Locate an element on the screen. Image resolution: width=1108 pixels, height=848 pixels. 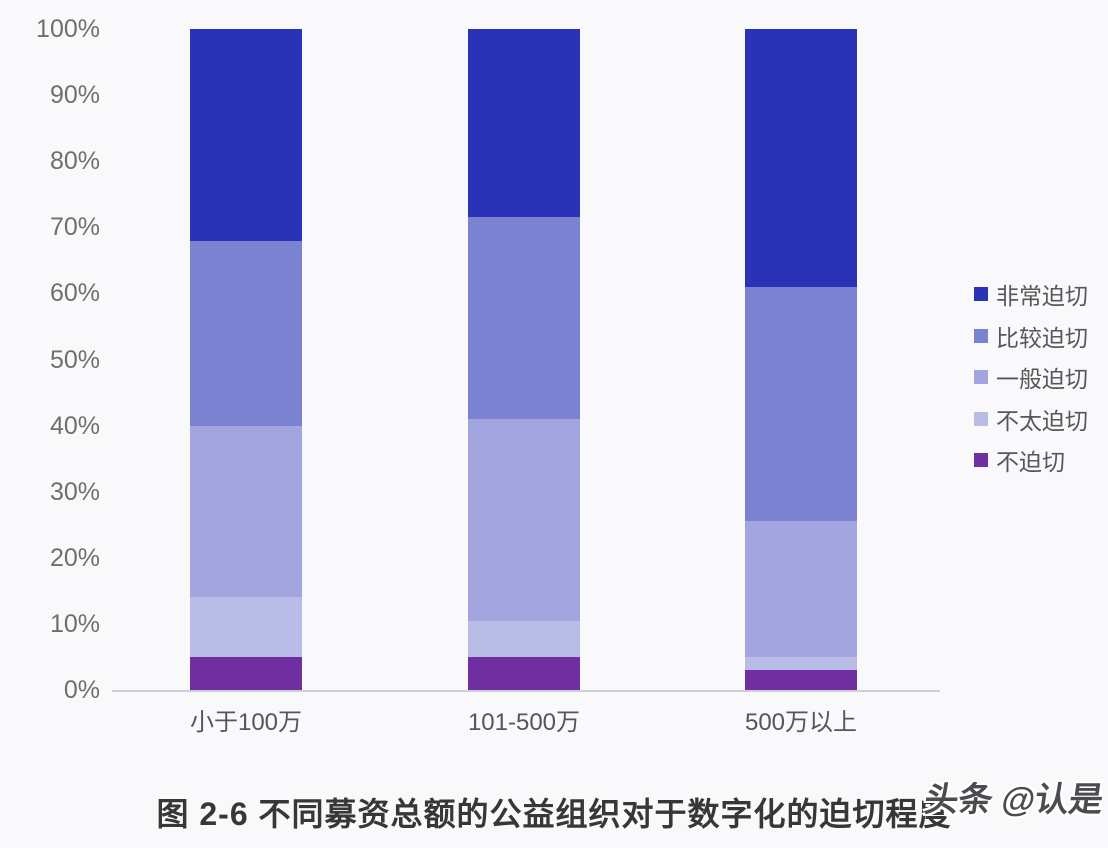
watermark: 头条 @认是 is located at coordinates (1014, 800).